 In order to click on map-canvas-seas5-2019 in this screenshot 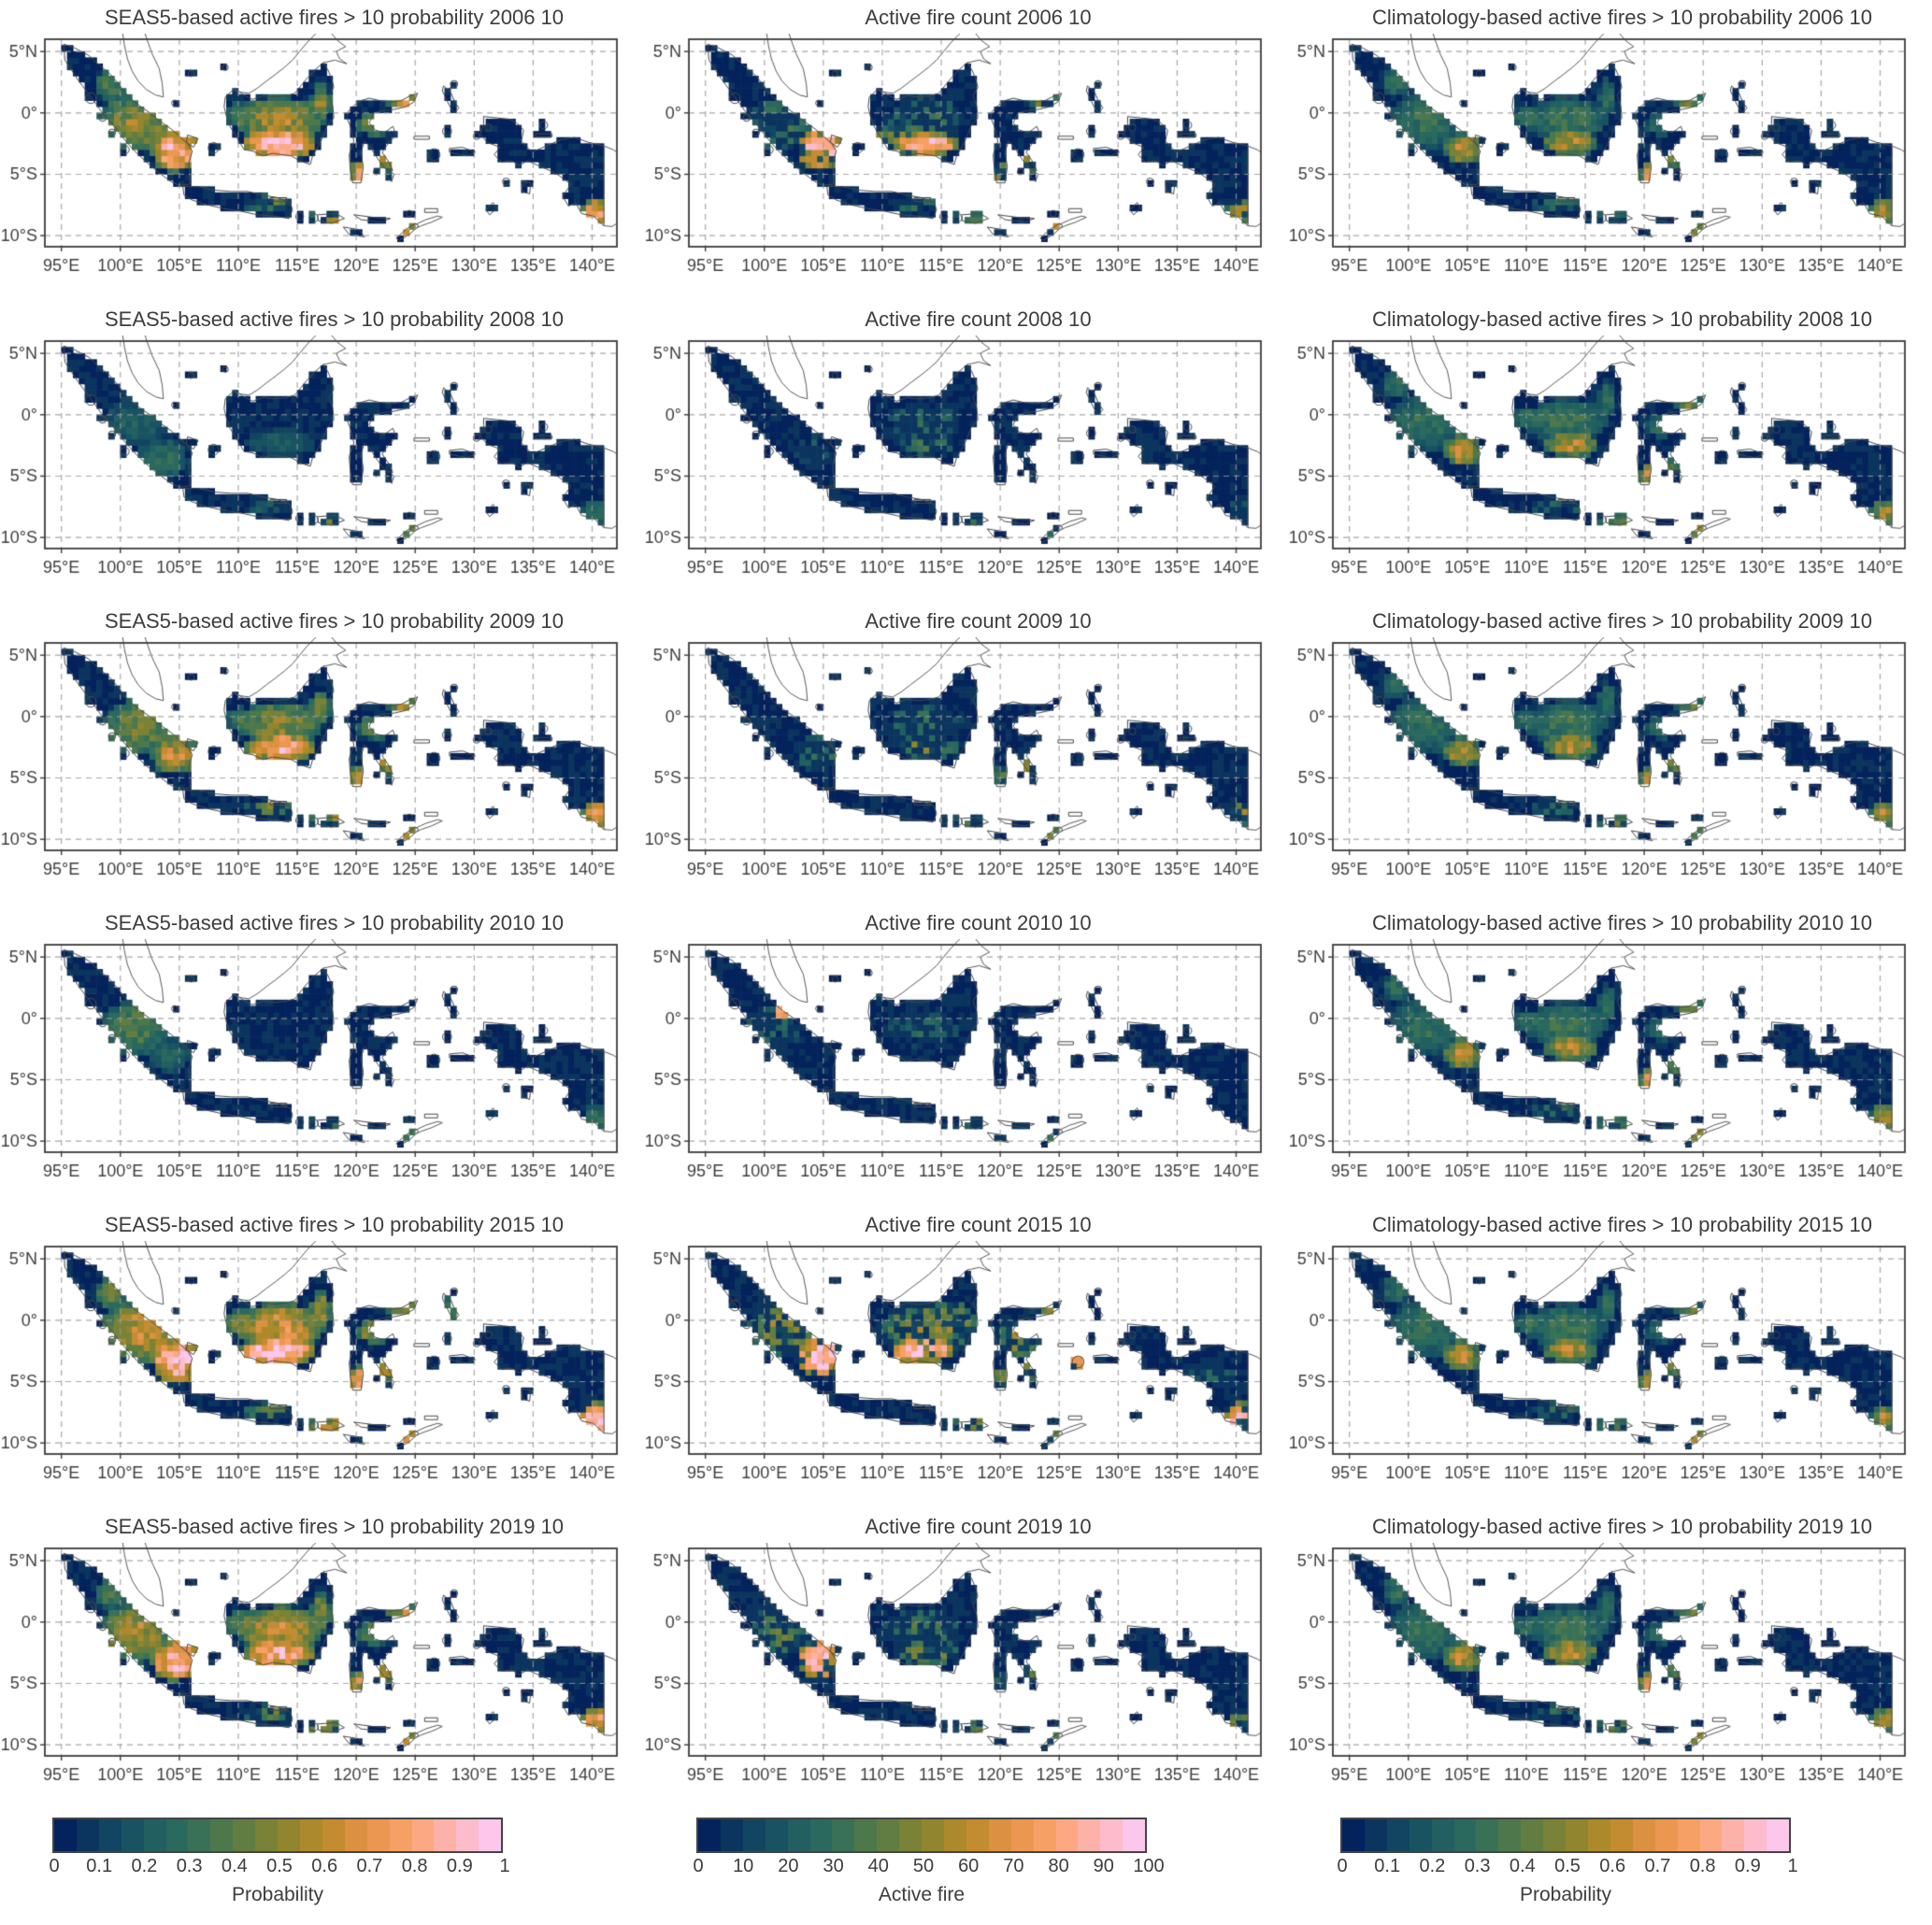, I will do `click(322, 1677)`.